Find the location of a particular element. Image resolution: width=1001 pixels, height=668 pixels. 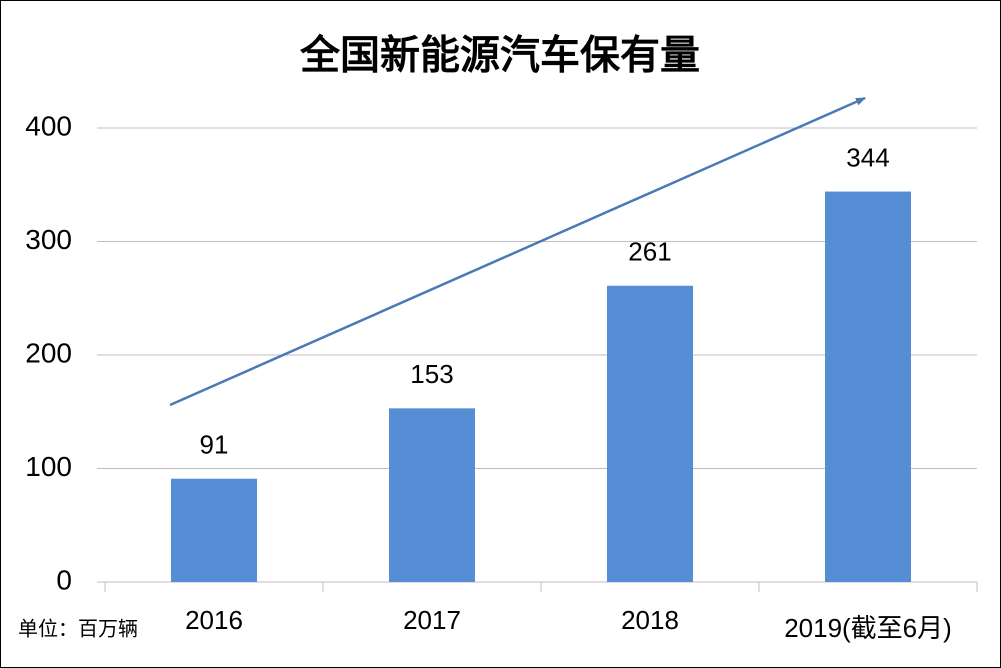

y-tick-label: 300 is located at coordinates (48, 239).